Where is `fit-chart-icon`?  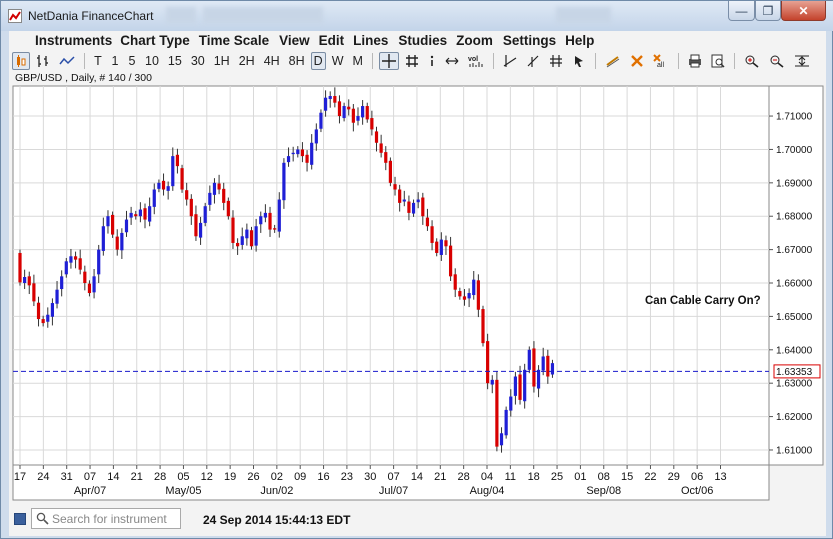 fit-chart-icon is located at coordinates (802, 61).